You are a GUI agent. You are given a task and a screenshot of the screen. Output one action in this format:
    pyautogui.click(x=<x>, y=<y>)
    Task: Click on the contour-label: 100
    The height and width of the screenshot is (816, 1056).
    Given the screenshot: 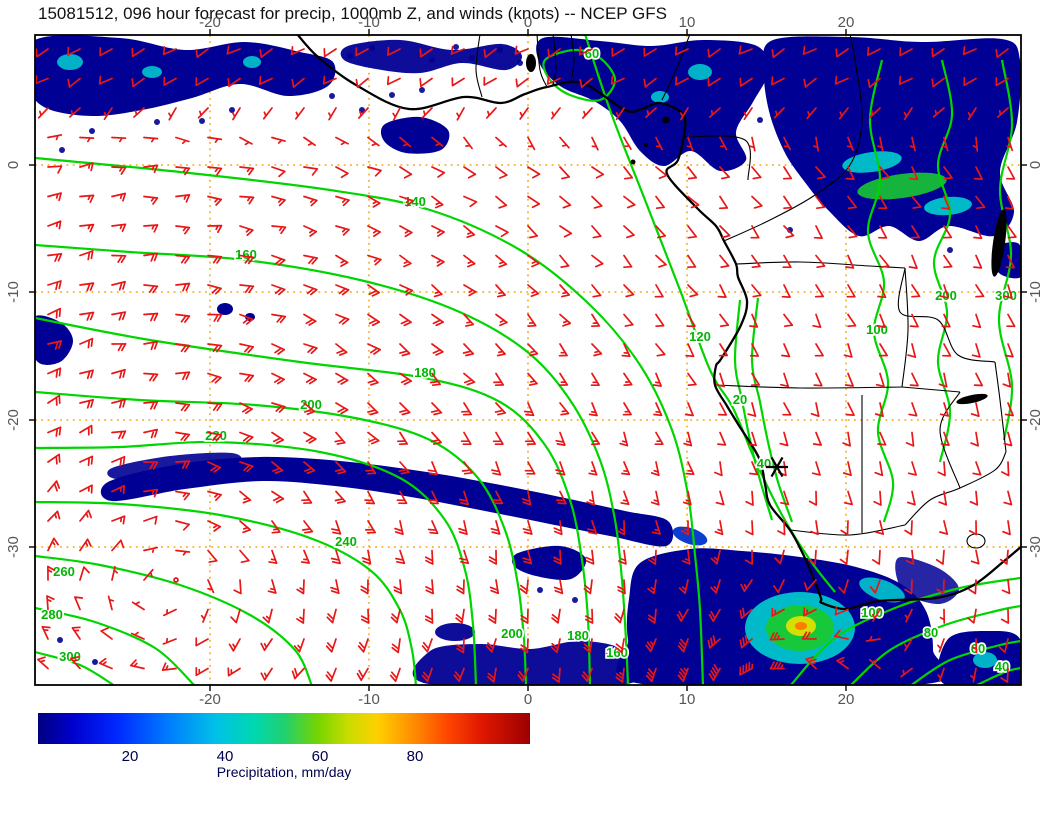 What is the action you would take?
    pyautogui.click(x=872, y=612)
    